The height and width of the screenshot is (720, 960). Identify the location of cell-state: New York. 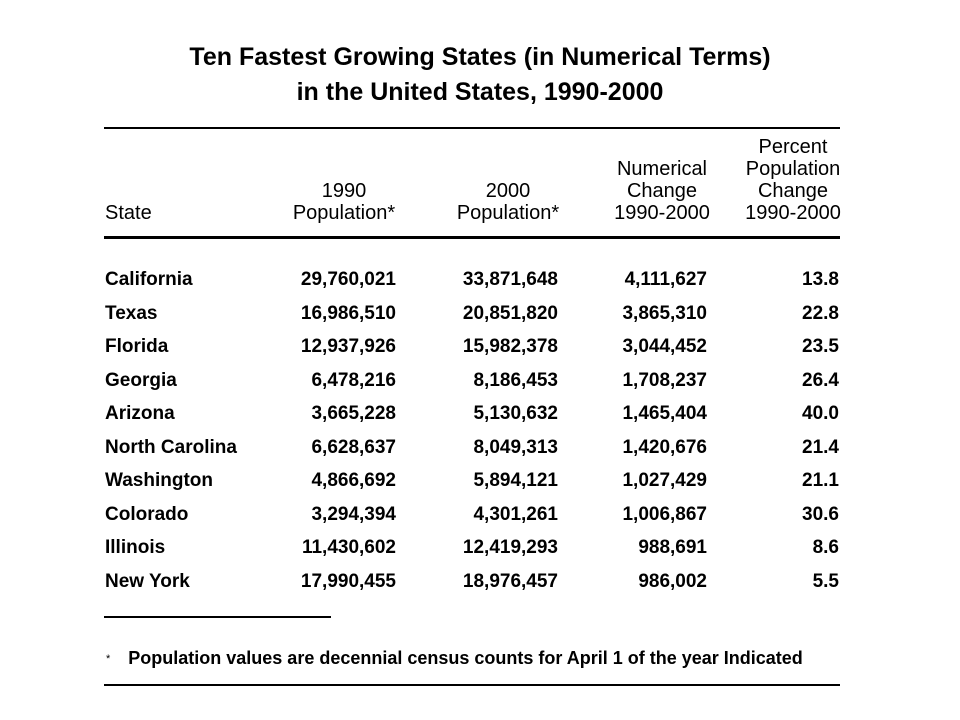
(147, 581).